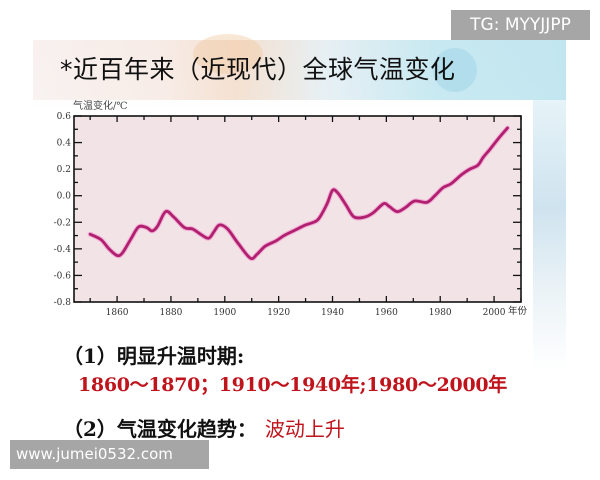 This screenshot has height=480, width=600. Describe the element at coordinates (386, 313) in the screenshot. I see `svg-text: 1960` at that location.